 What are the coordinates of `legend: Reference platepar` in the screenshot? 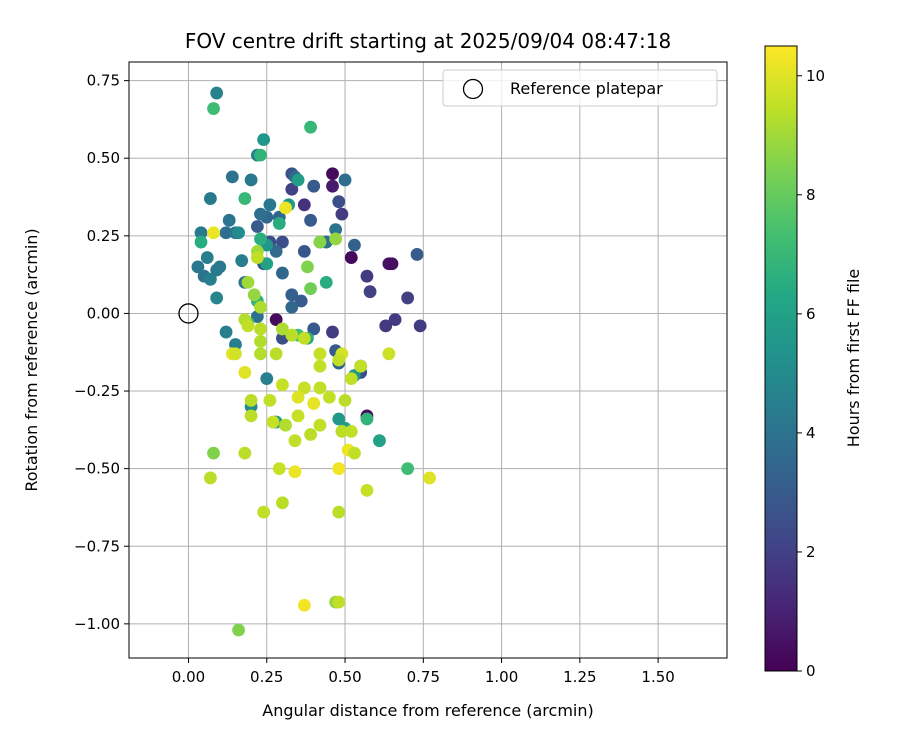 It's located at (580, 88).